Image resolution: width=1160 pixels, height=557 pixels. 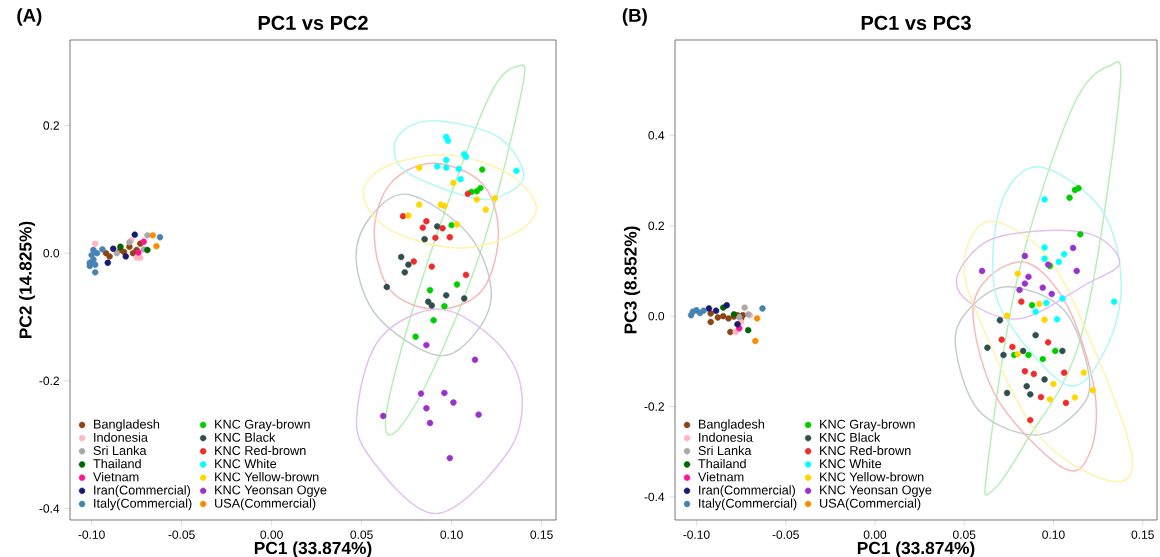 I want to click on y-axis-title: PC3 (8.852%), so click(x=632, y=280).